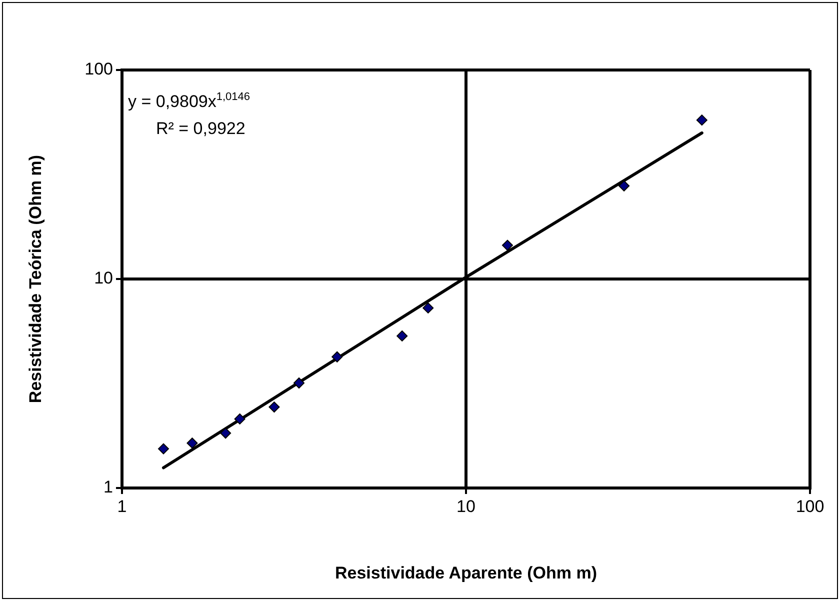 The width and height of the screenshot is (840, 601). What do you see at coordinates (108, 487) in the screenshot?
I see `y-tick-label: 1` at bounding box center [108, 487].